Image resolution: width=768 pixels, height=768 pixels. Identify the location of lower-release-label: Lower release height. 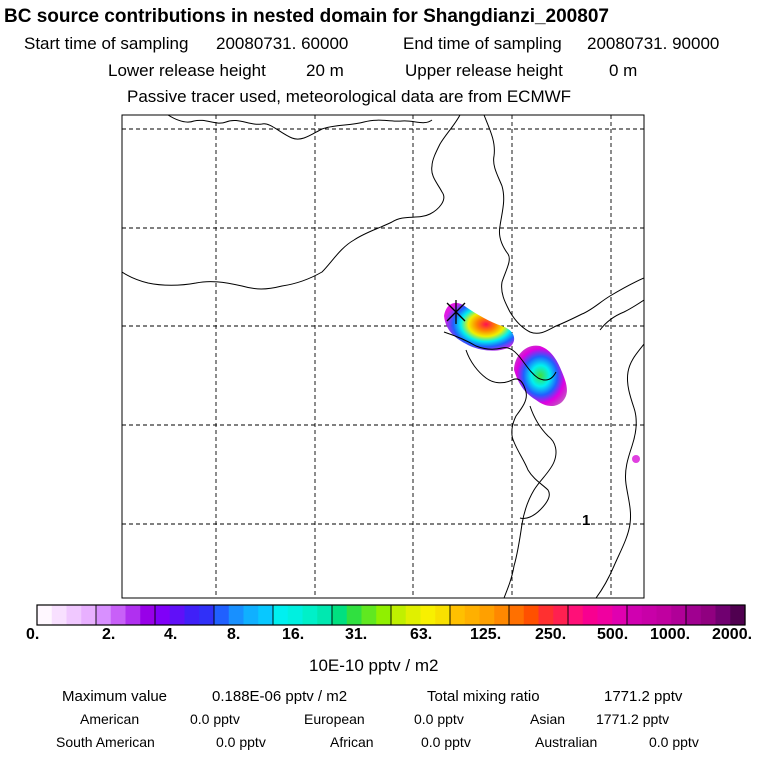
(187, 70).